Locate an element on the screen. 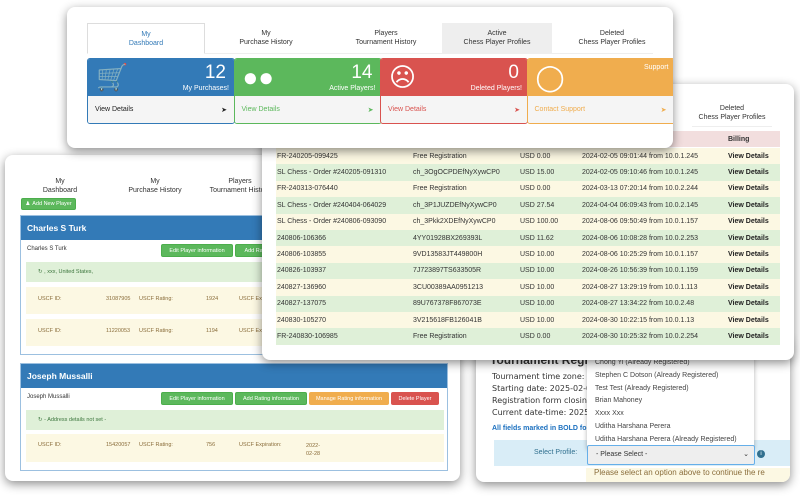  button-label: Delete Player is located at coordinates (415, 398).